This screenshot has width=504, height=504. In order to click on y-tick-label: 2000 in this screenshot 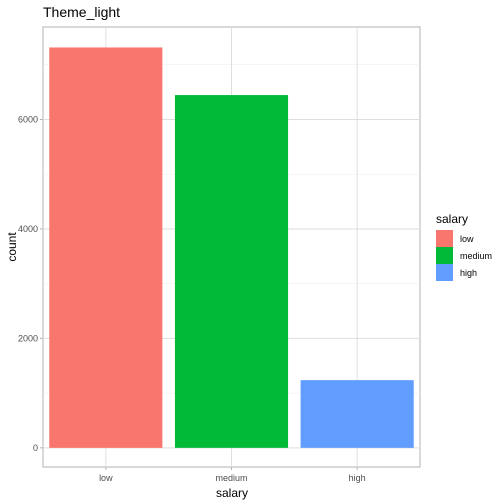, I will do `click(28, 338)`.